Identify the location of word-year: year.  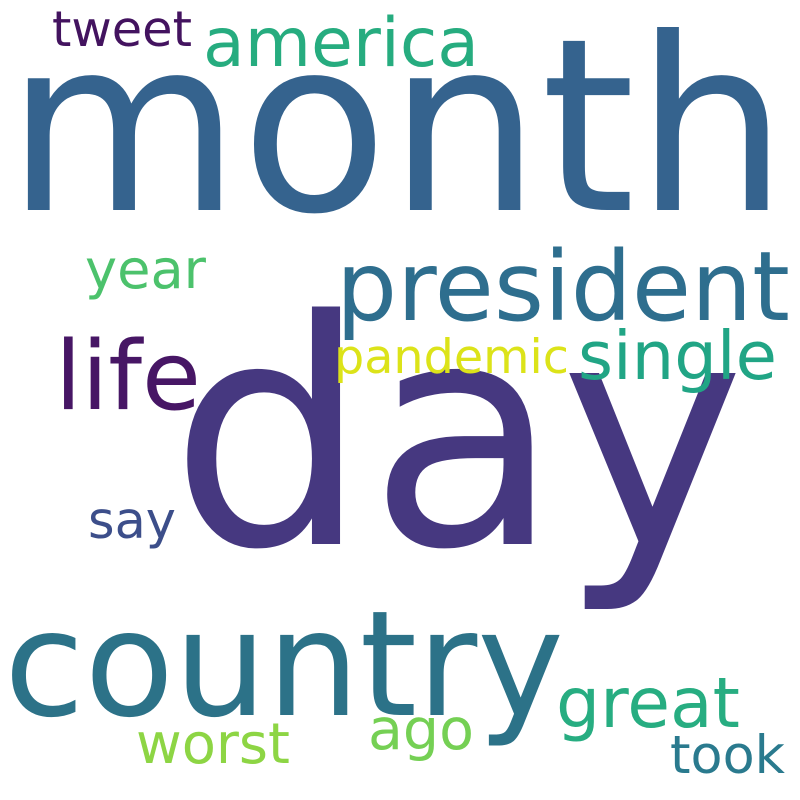
(145, 269).